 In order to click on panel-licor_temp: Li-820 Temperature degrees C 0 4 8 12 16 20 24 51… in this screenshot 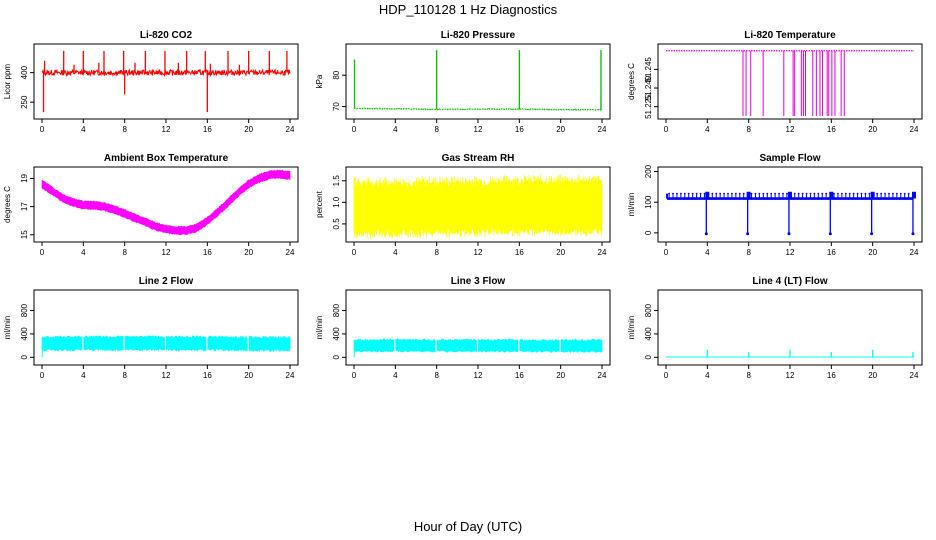, I will do `click(775, 82)`.